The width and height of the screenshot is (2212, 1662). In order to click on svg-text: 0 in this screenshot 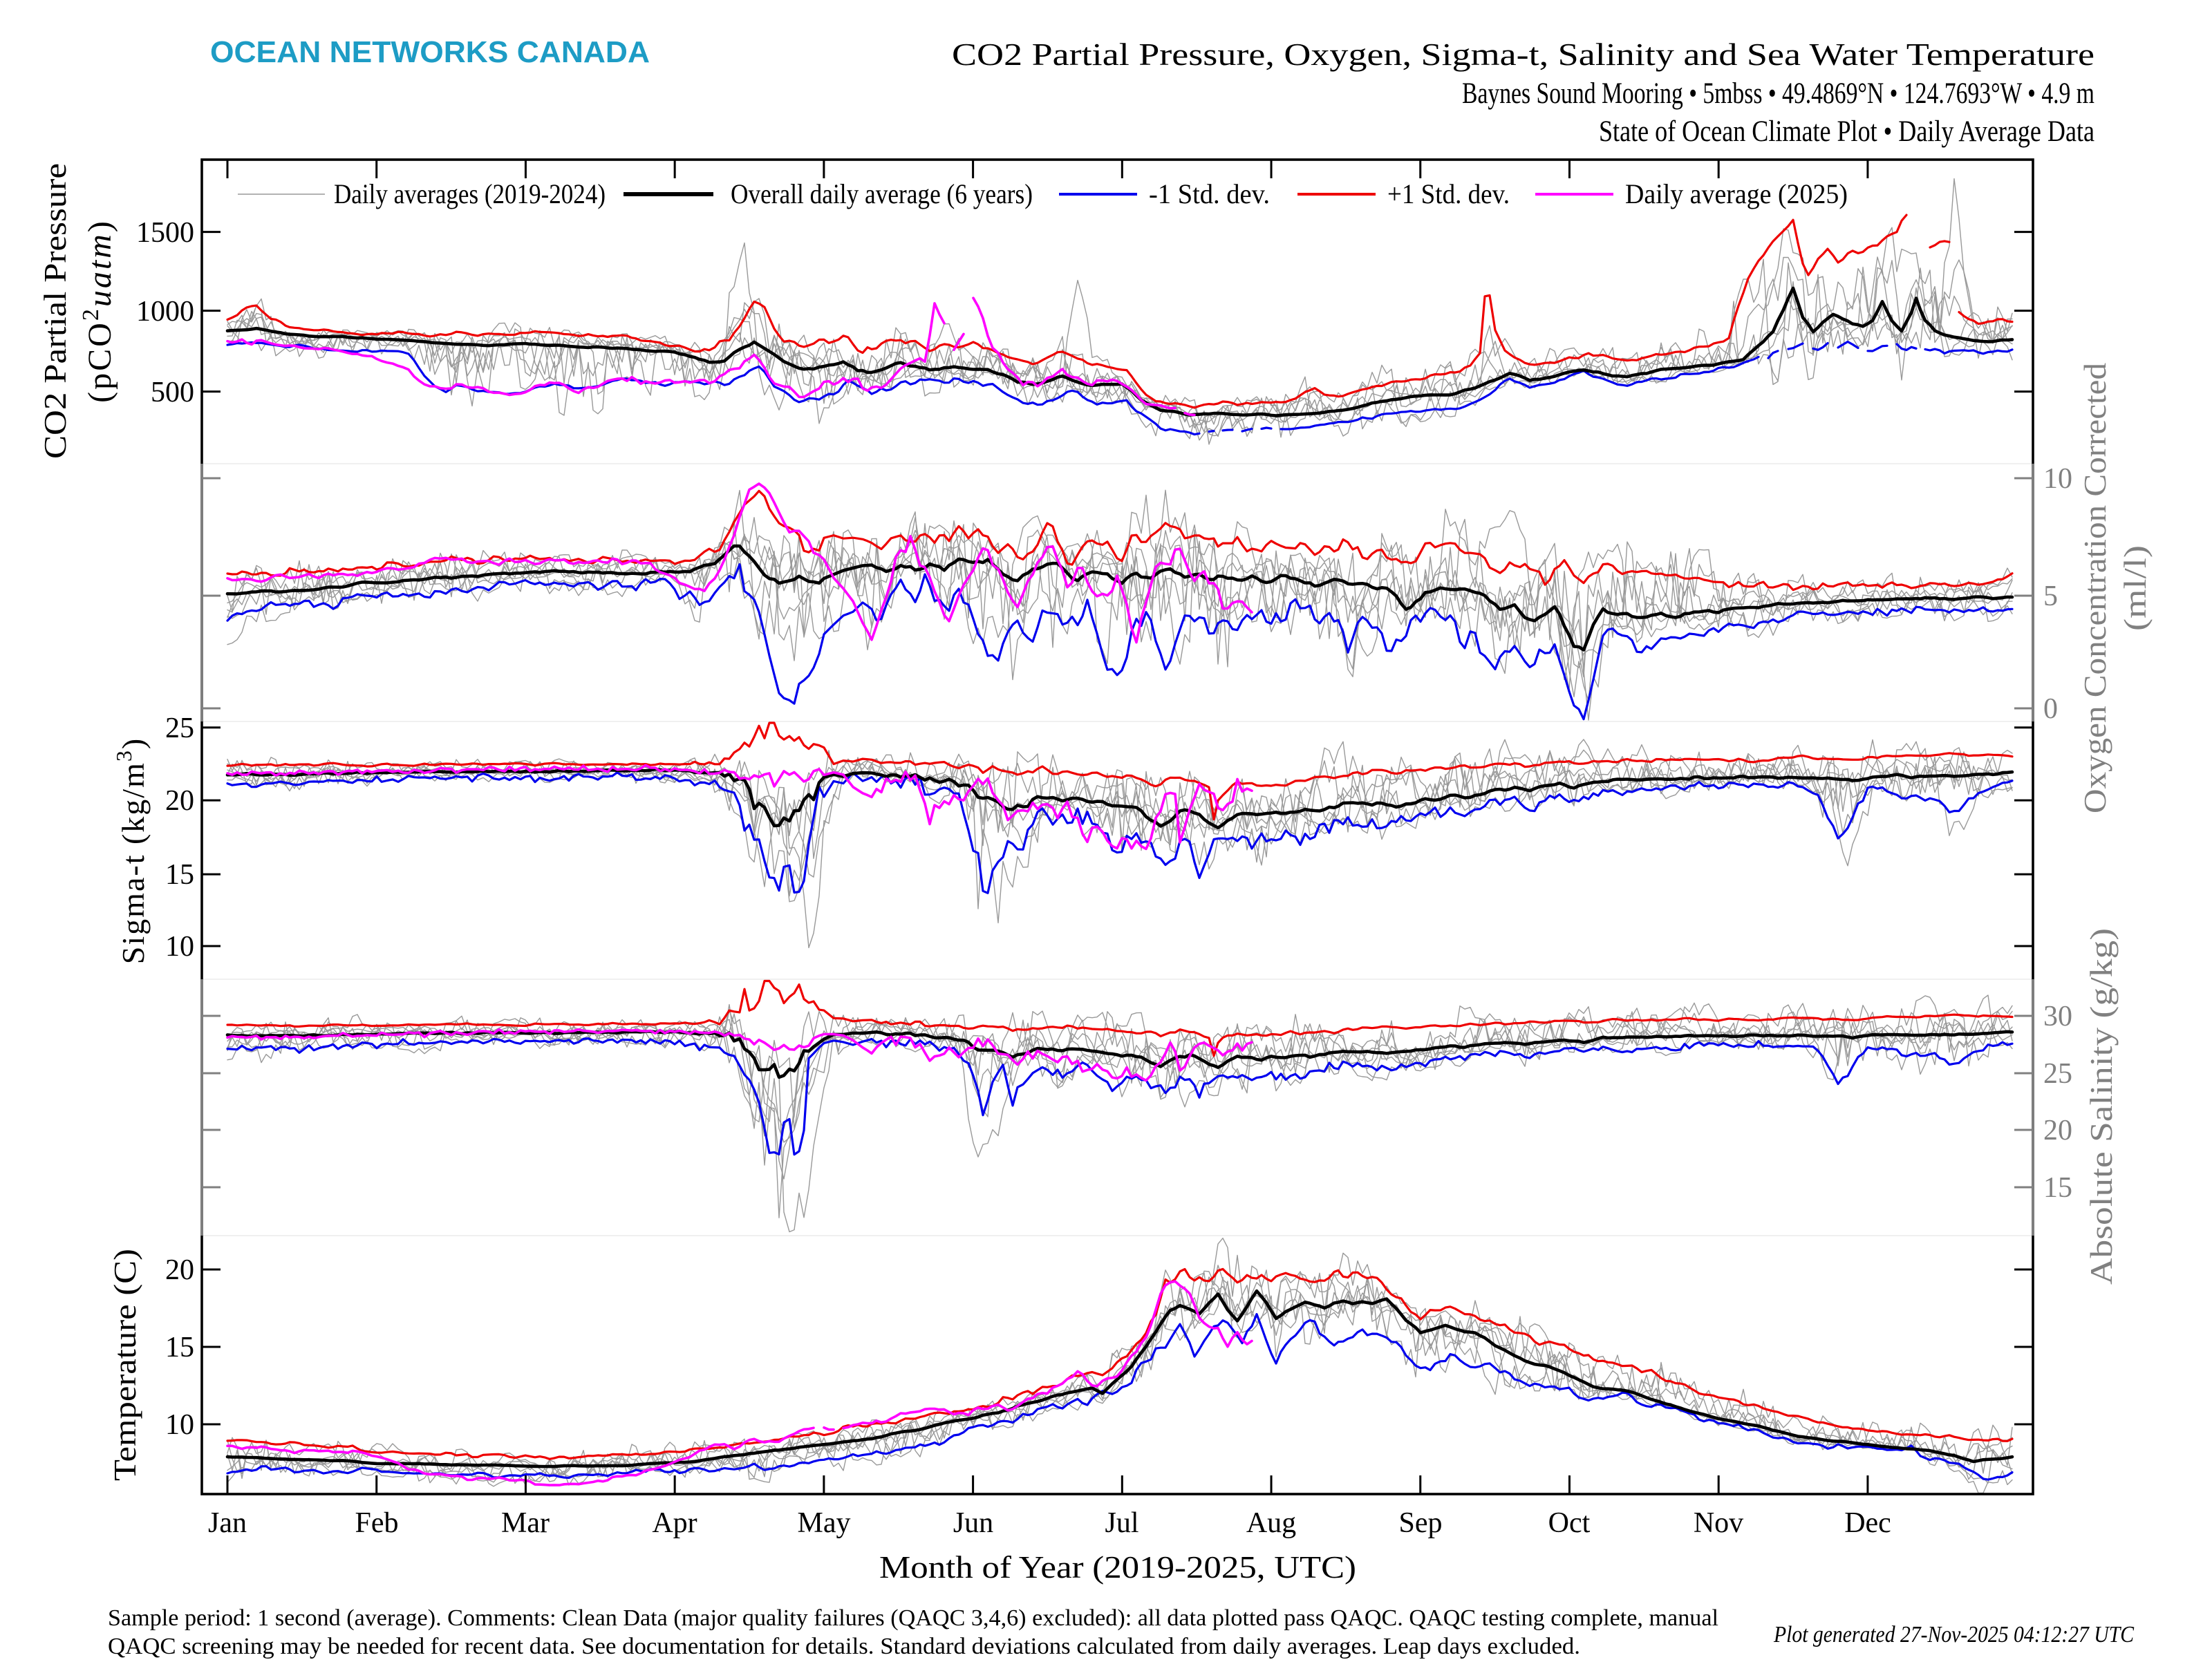, I will do `click(2050, 709)`.